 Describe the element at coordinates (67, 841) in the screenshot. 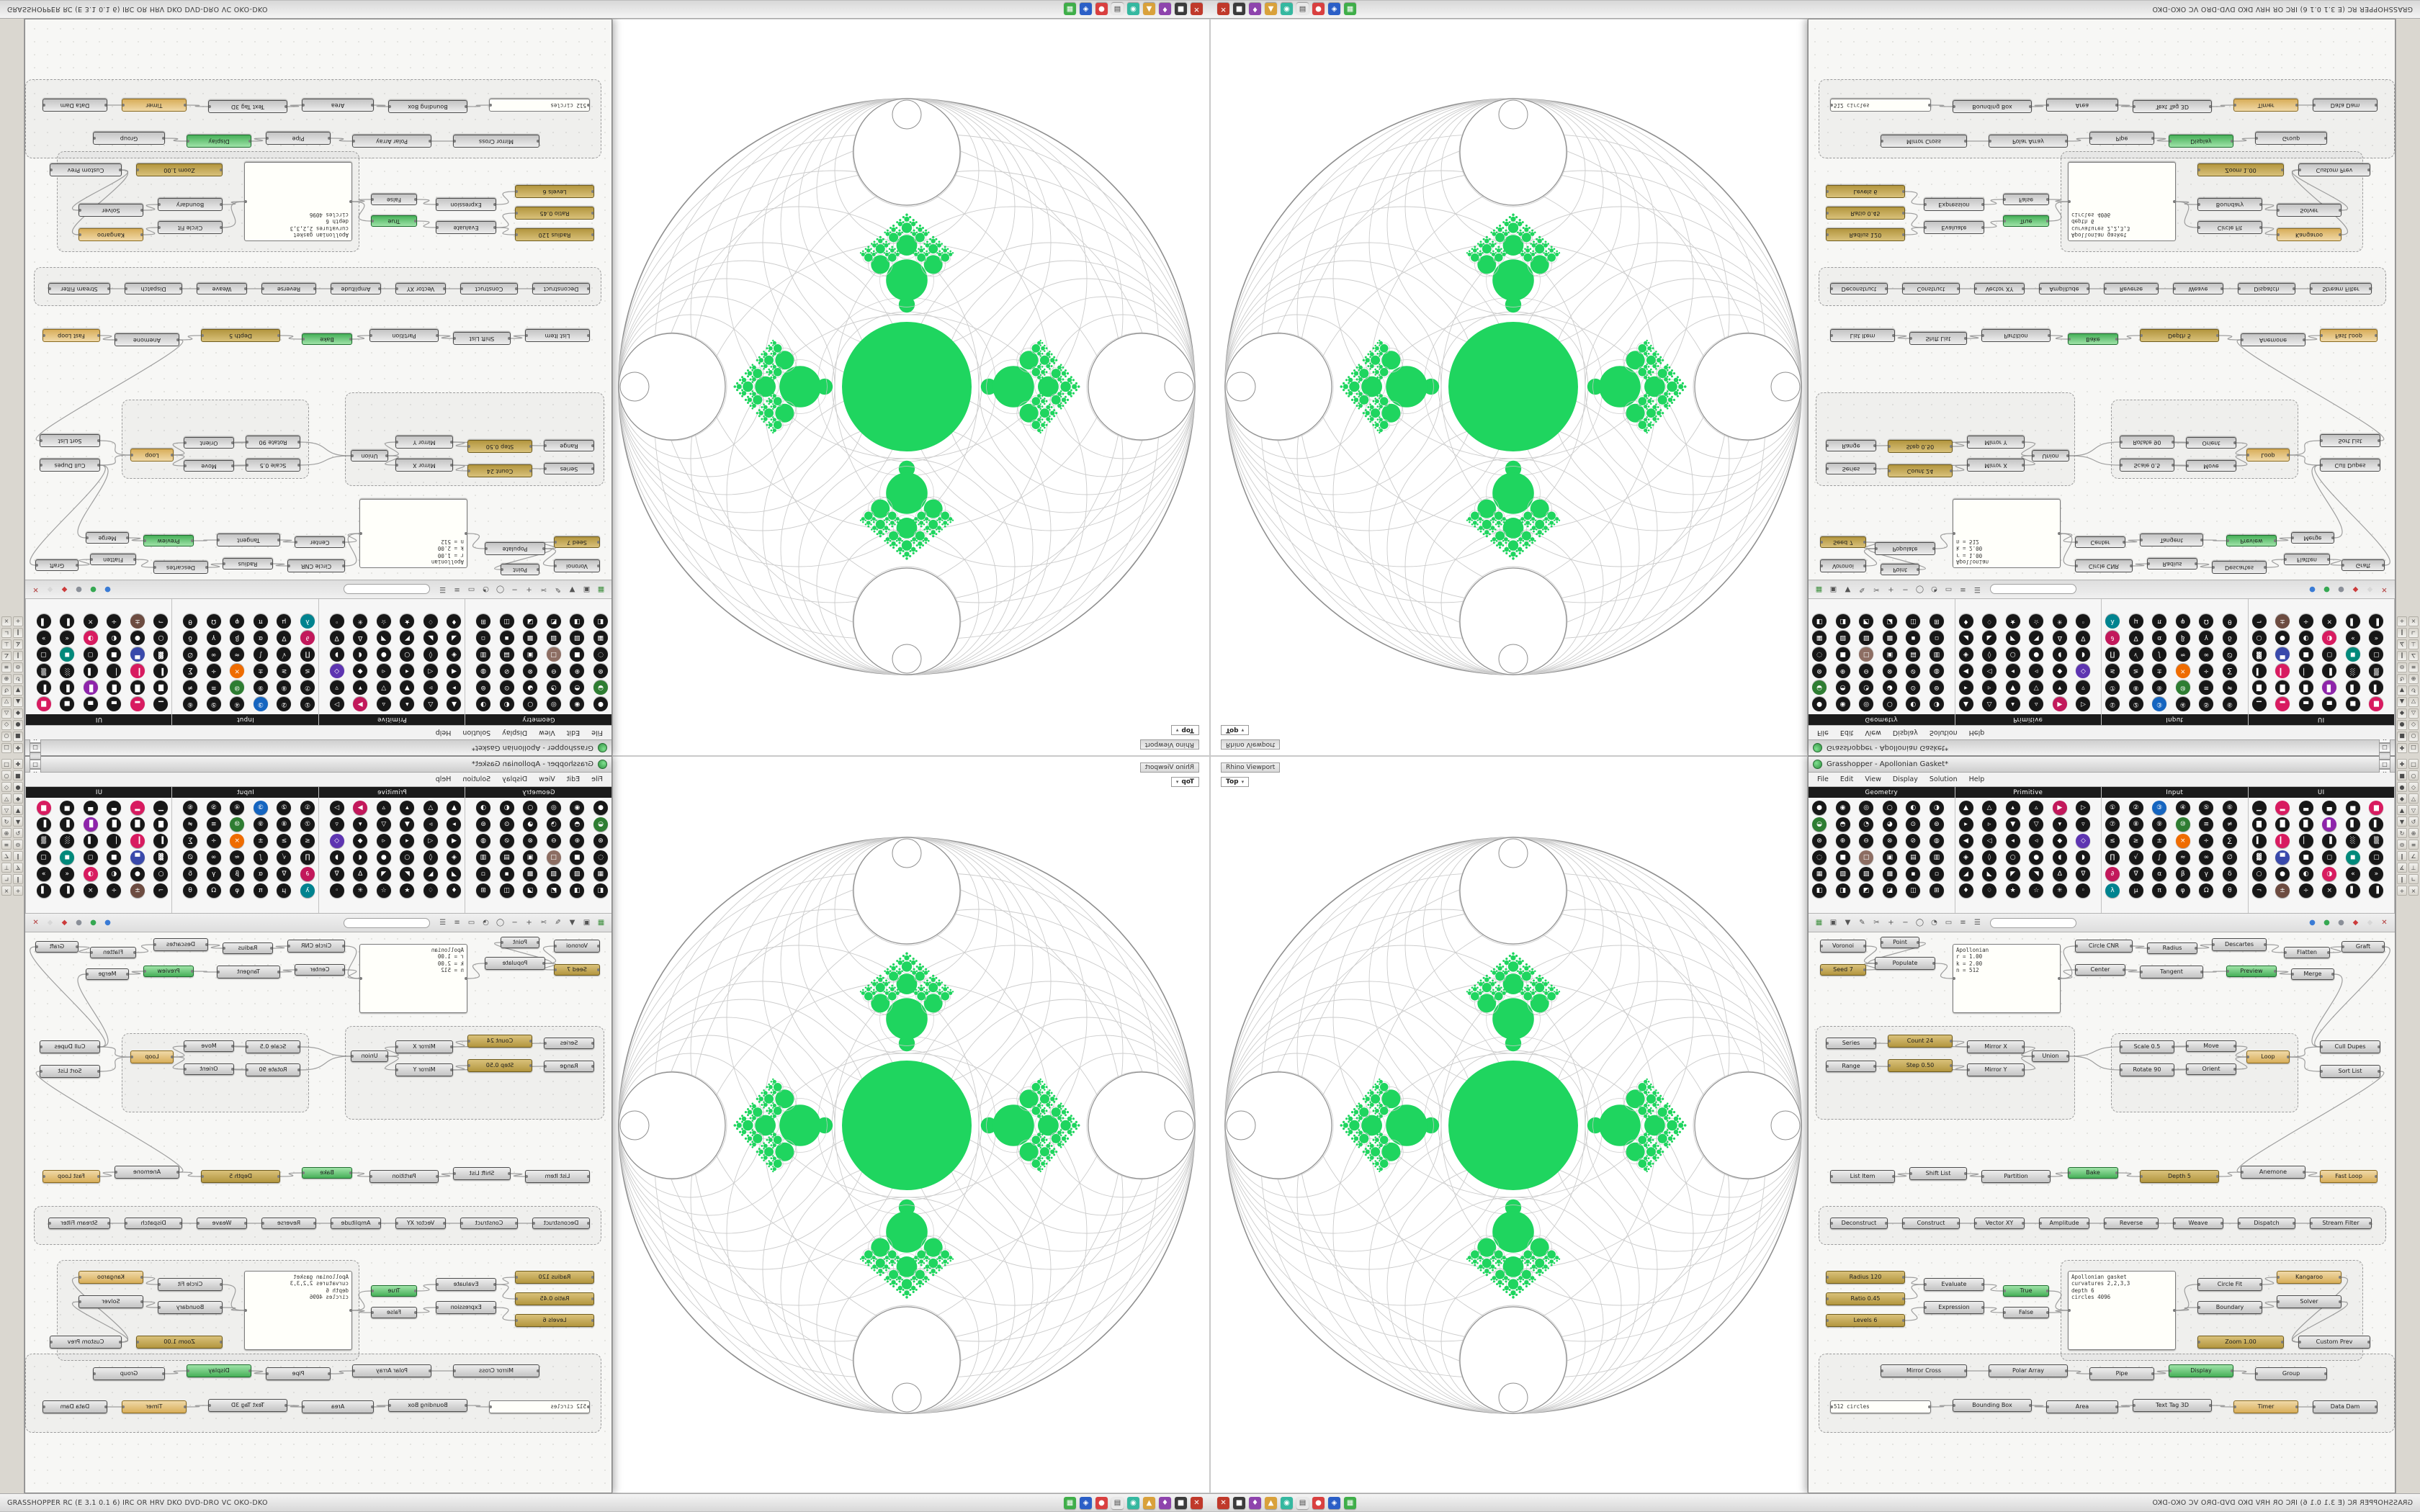

I see `palette-icon: ░` at that location.